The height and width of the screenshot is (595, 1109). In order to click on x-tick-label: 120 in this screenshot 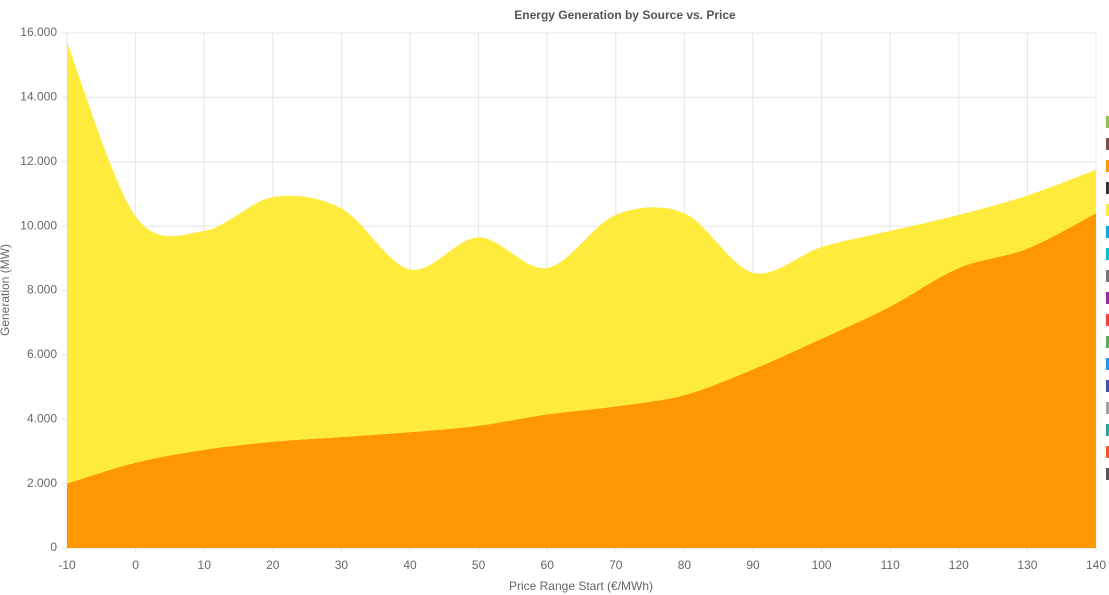, I will do `click(959, 565)`.